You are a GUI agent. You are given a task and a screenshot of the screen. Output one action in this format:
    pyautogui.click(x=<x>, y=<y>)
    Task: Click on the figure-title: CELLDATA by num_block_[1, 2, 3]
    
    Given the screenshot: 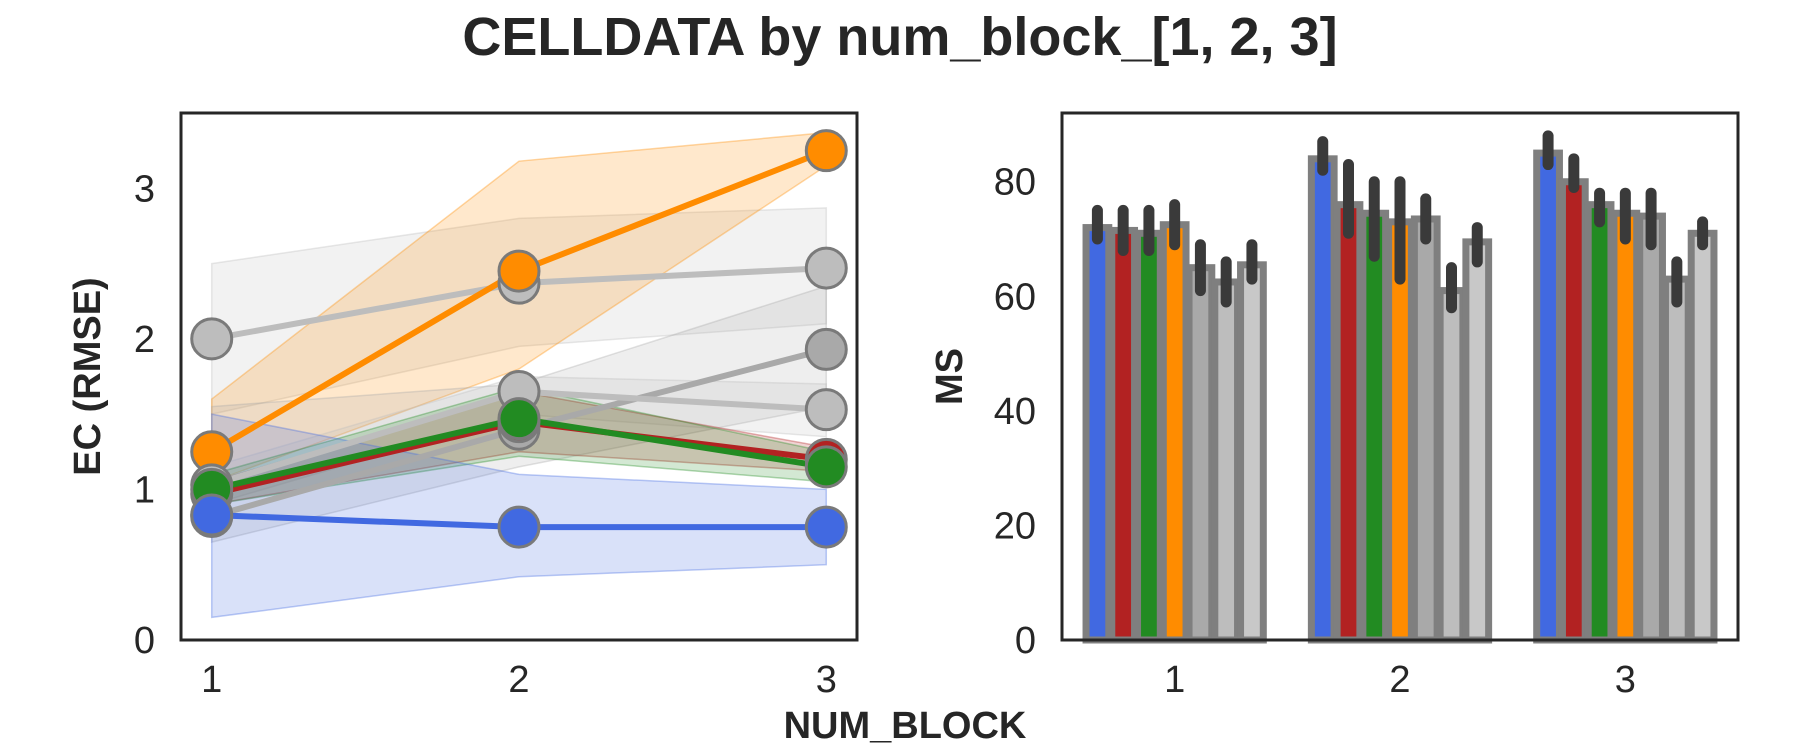 What is the action you would take?
    pyautogui.click(x=899, y=37)
    